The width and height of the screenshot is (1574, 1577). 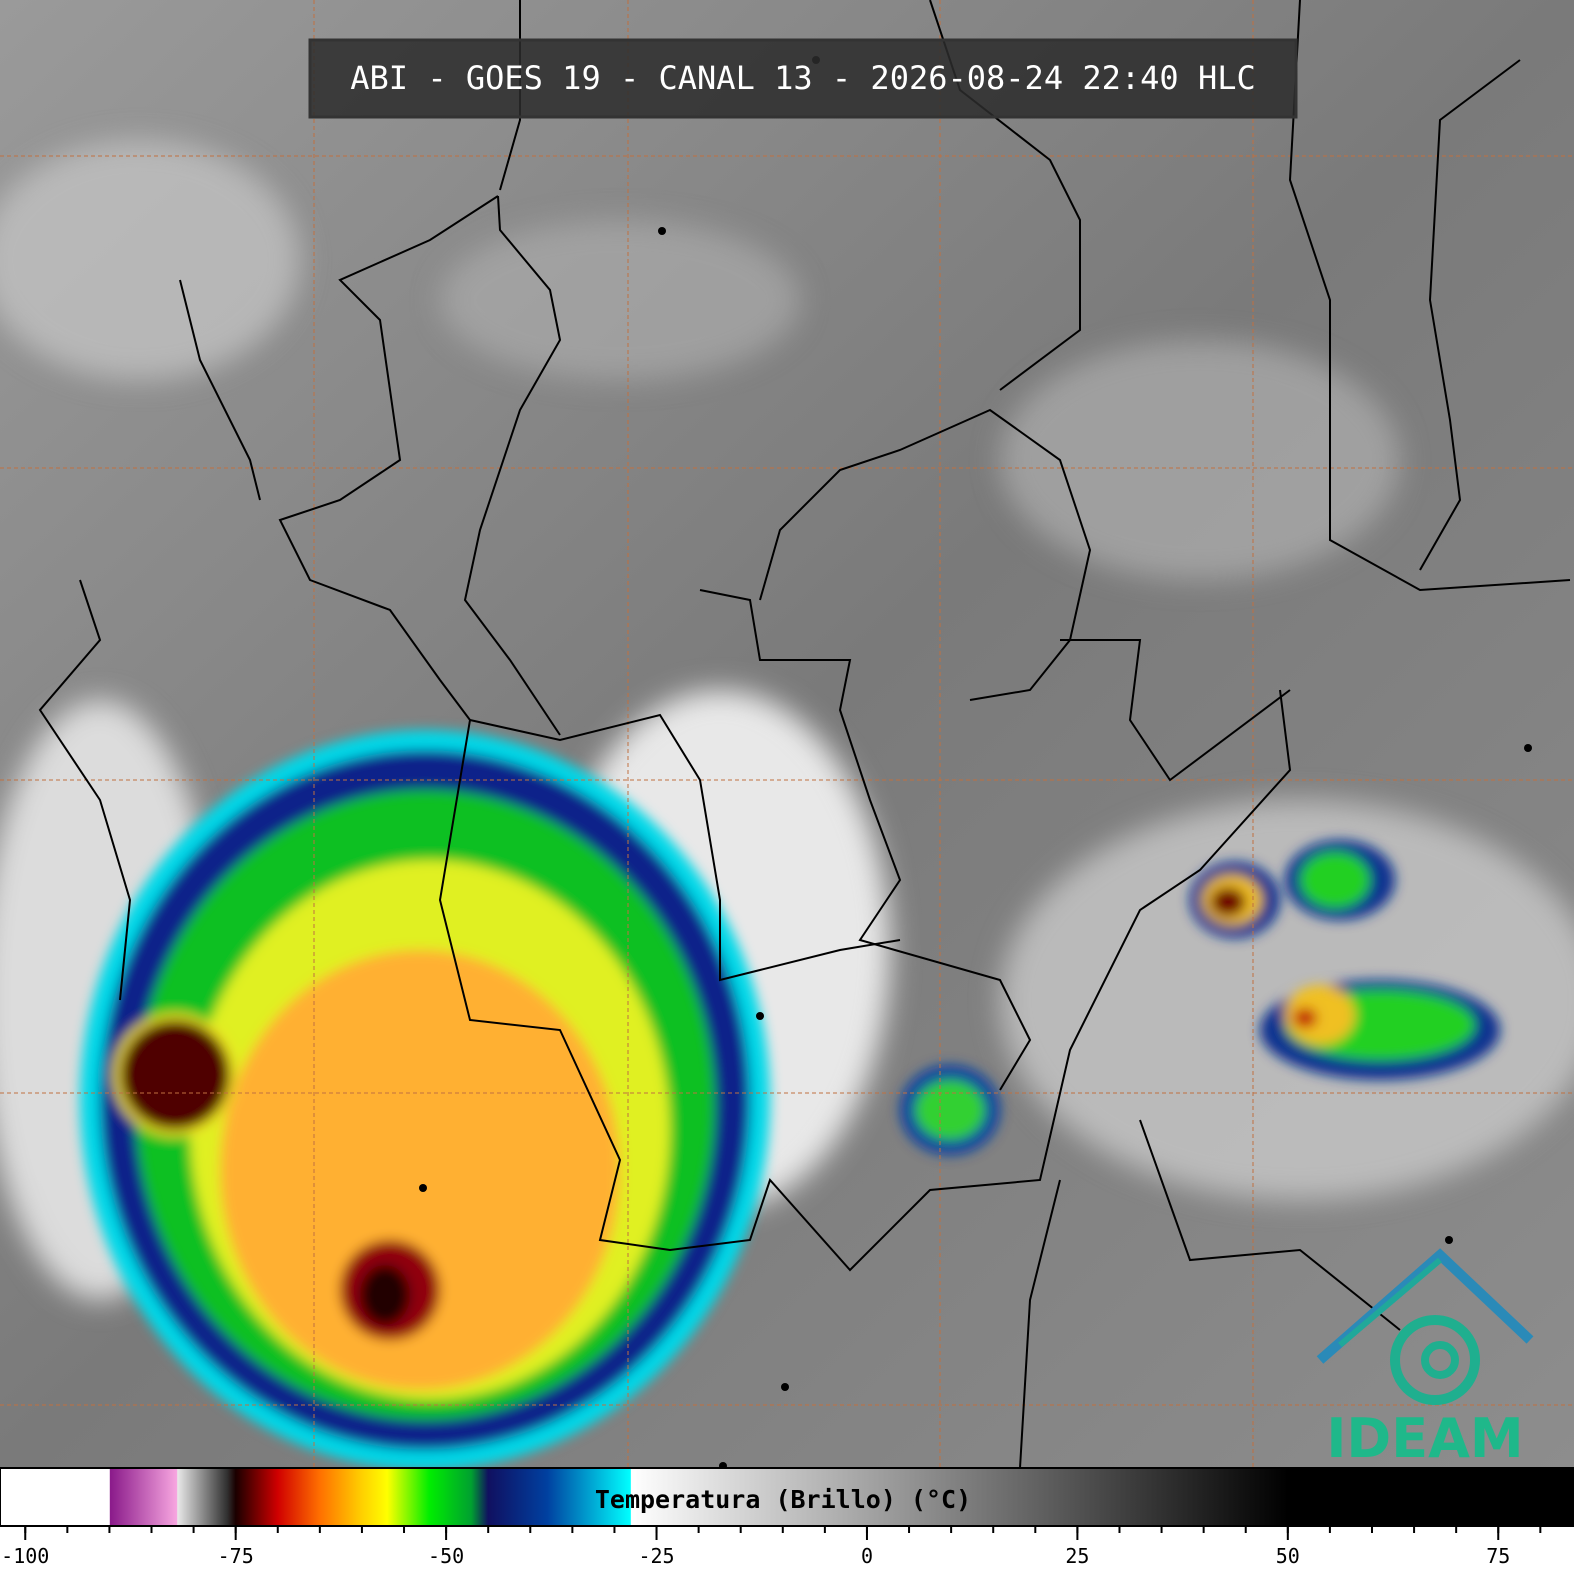 What do you see at coordinates (25, 1556) in the screenshot?
I see `tick-label: -100` at bounding box center [25, 1556].